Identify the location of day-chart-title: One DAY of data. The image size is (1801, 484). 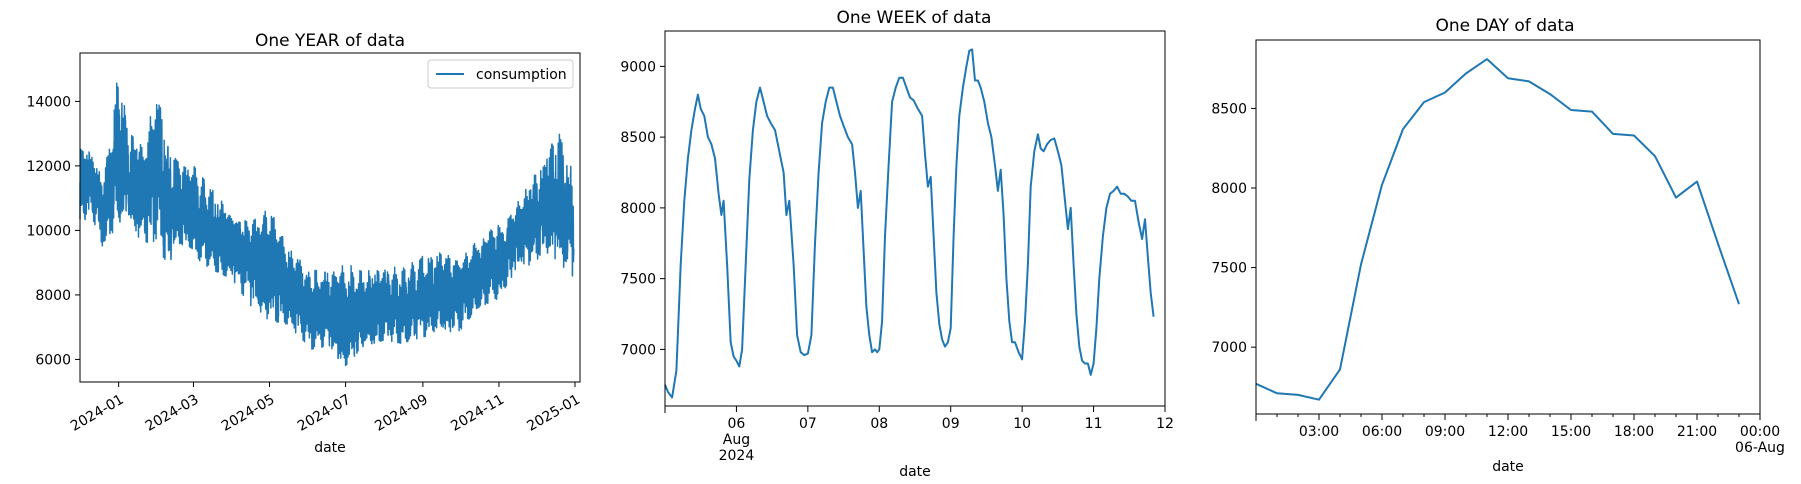
(1505, 26).